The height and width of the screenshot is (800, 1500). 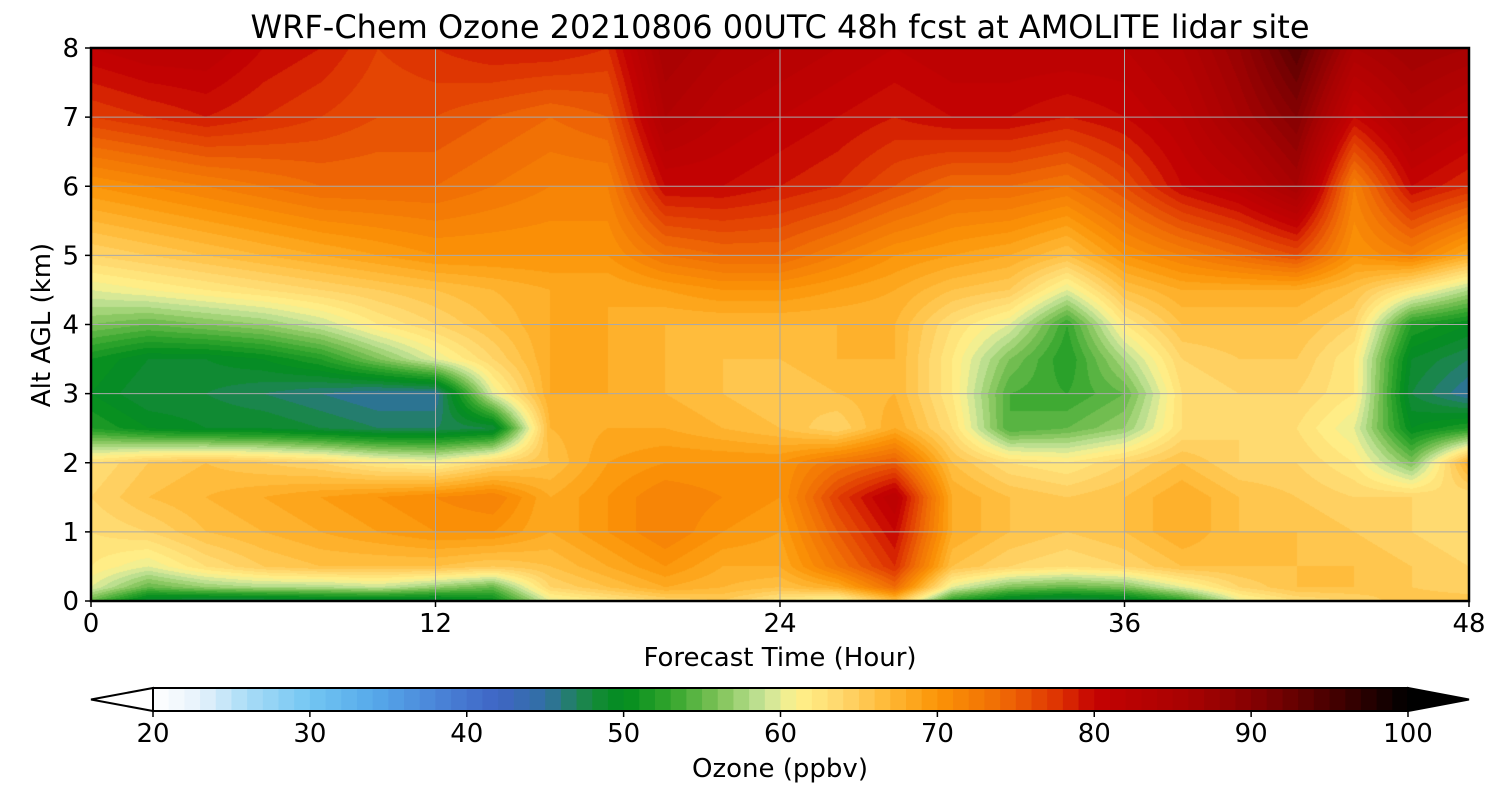 What do you see at coordinates (309, 734) in the screenshot?
I see `colorbar-tick-label: 30` at bounding box center [309, 734].